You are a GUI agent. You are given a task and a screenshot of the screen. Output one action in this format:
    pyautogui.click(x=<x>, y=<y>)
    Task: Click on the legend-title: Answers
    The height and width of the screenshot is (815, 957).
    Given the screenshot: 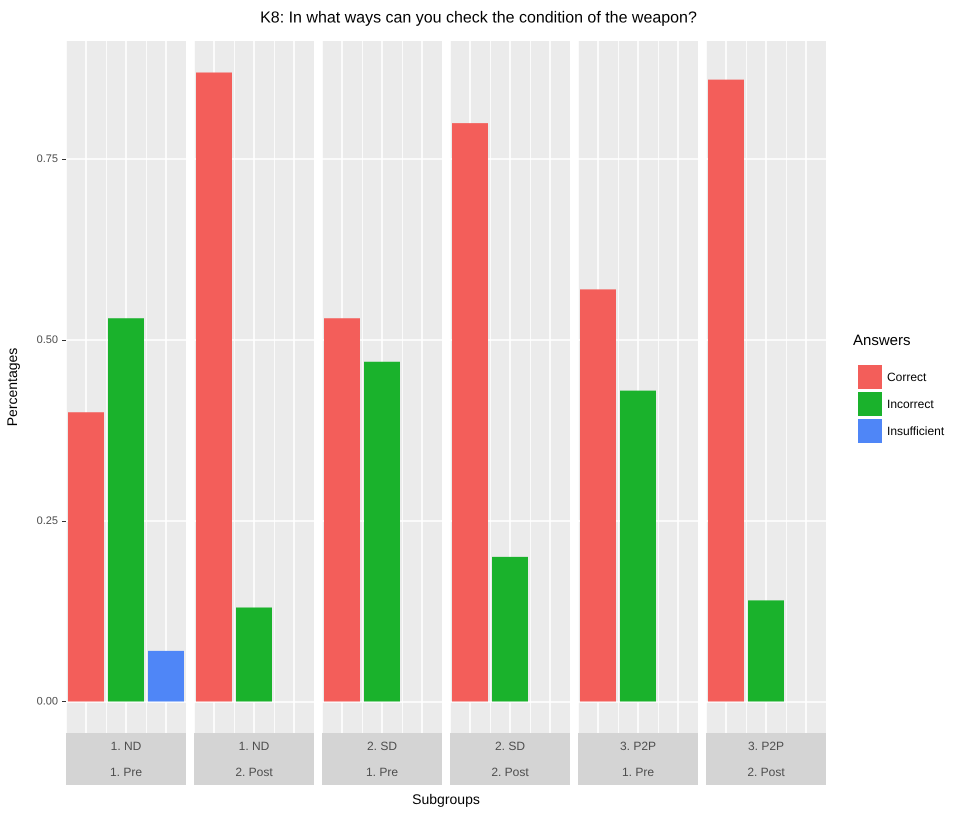 What is the action you would take?
    pyautogui.click(x=882, y=340)
    